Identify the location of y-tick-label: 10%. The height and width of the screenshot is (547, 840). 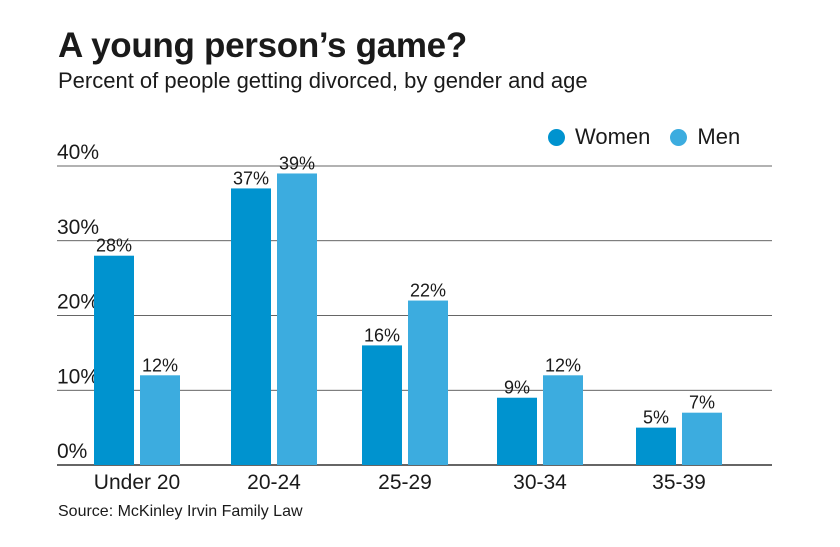
(78, 376).